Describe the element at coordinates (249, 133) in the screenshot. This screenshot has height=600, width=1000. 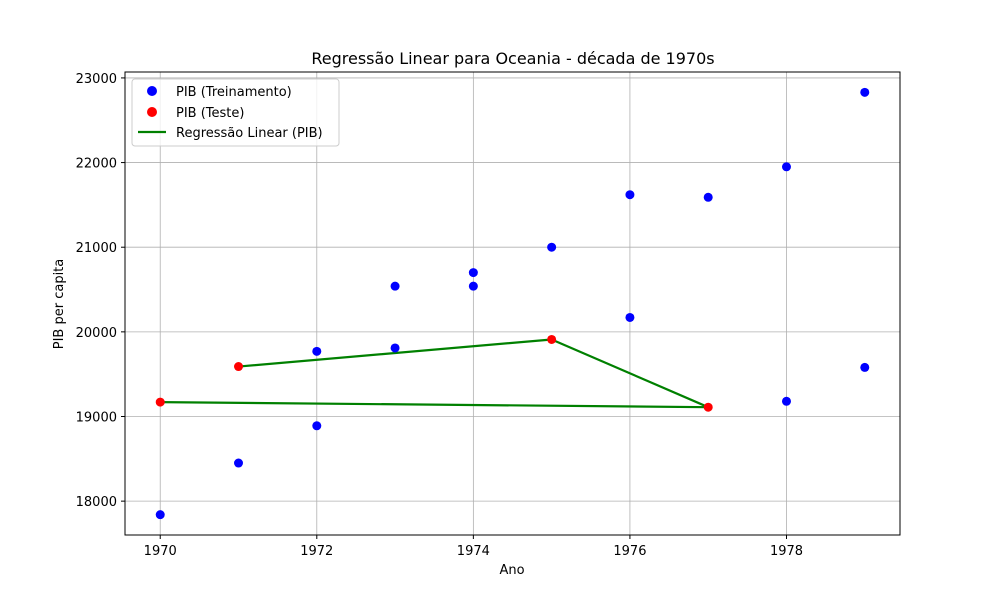
I see `legend-label-regressao: Regressão Linear (PIB)` at that location.